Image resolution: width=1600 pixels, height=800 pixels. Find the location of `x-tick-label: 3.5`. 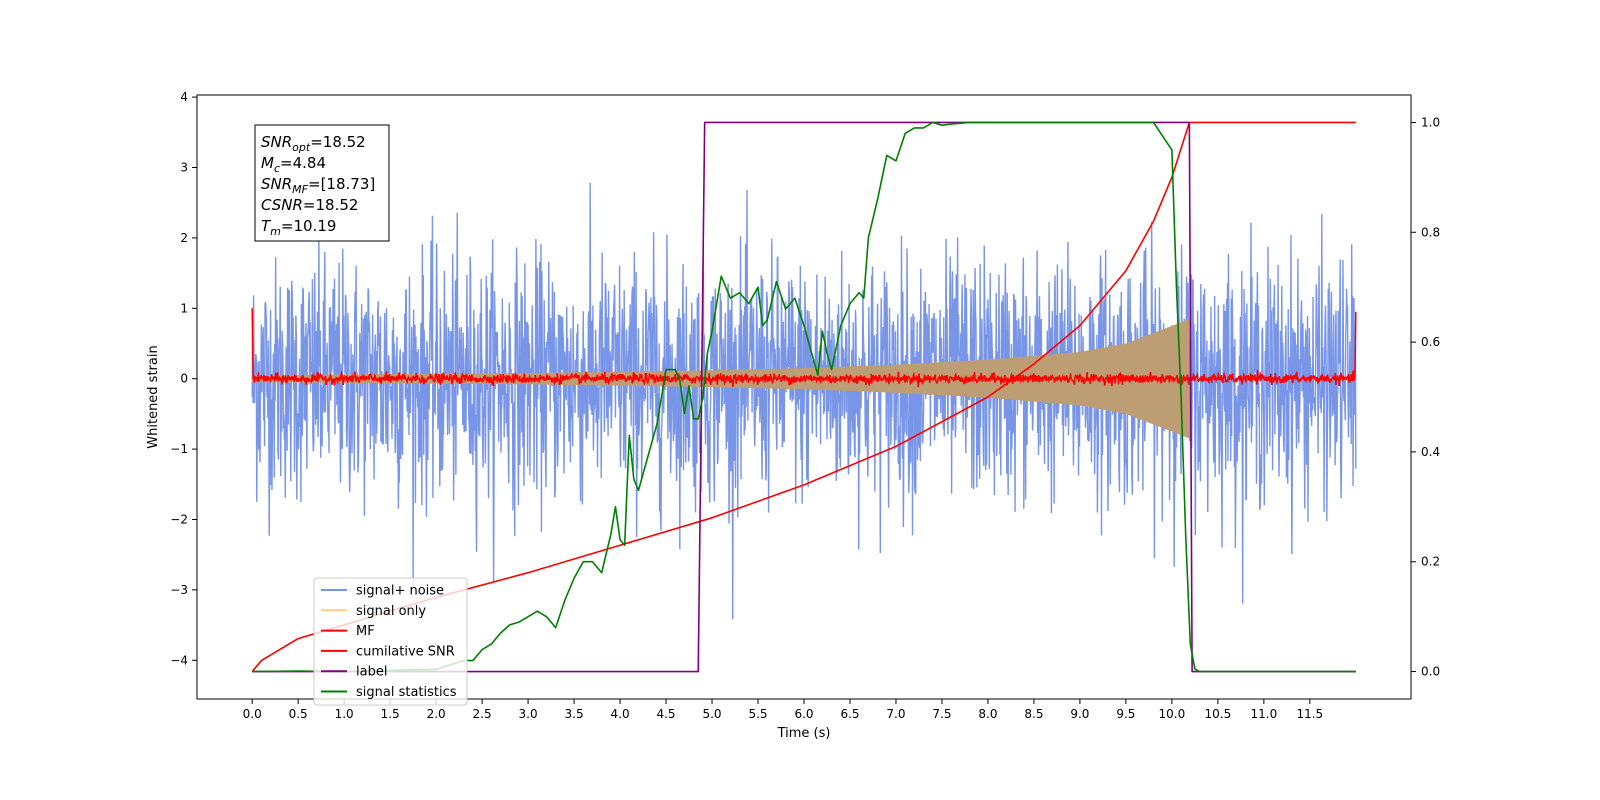

x-tick-label: 3.5 is located at coordinates (574, 714).